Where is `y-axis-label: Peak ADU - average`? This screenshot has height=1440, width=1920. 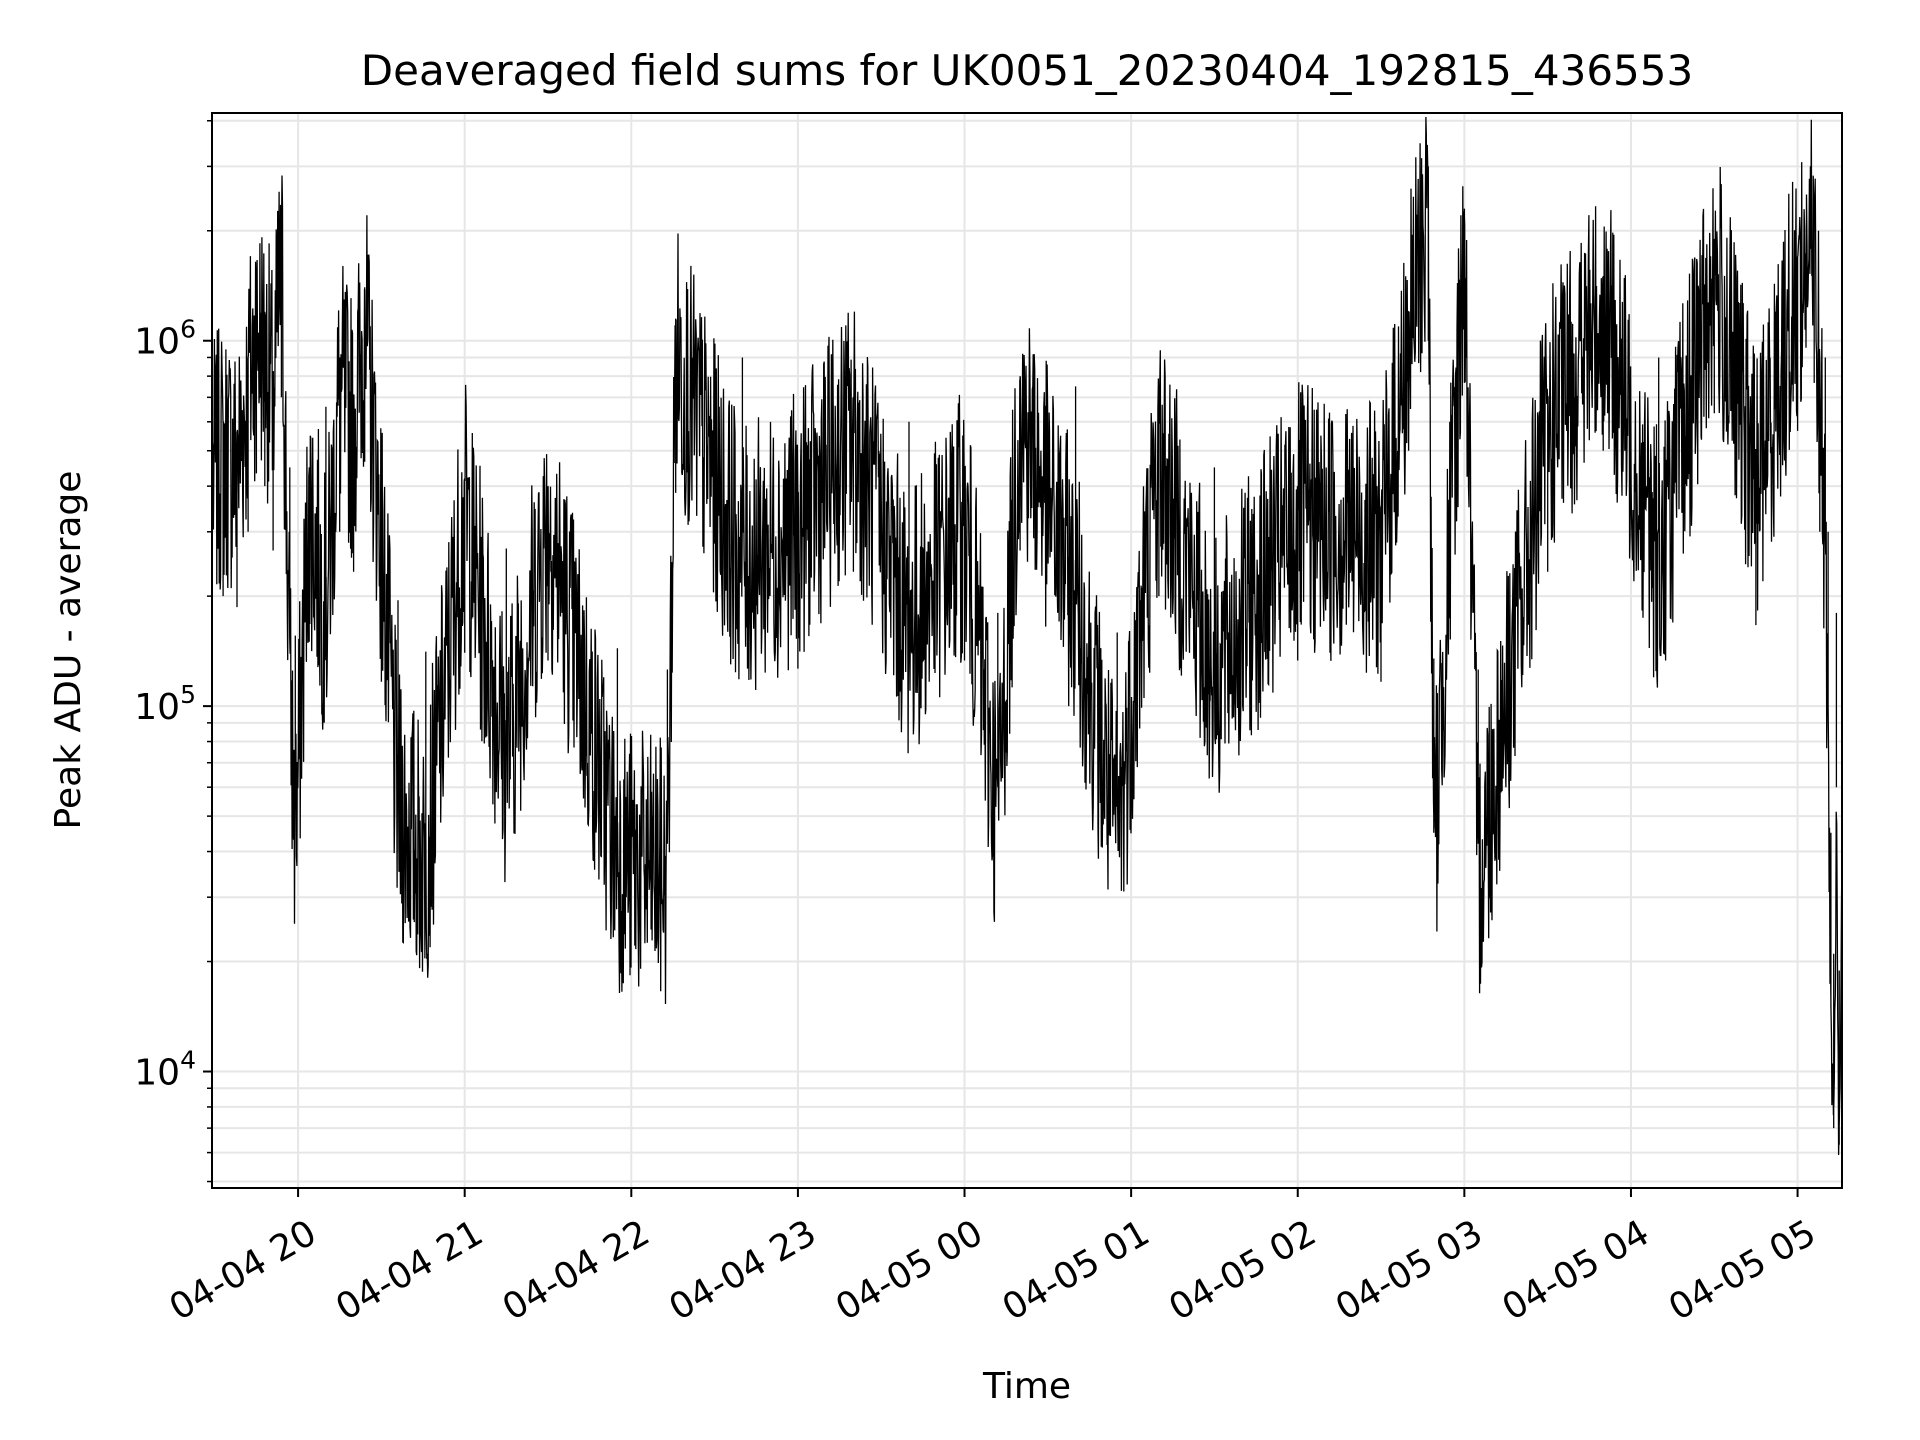 y-axis-label: Peak ADU - average is located at coordinates (68, 650).